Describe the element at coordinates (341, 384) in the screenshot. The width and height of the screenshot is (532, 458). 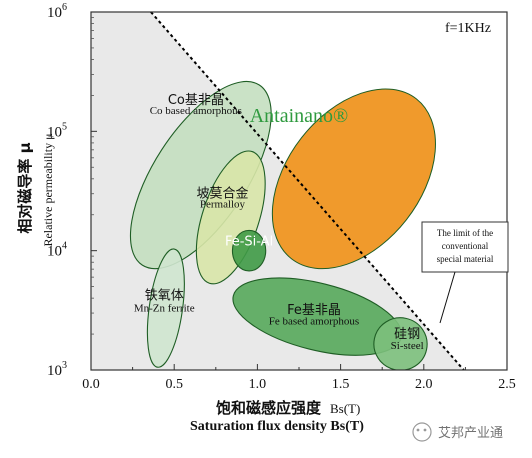
I see `x-tick-label: 1.5` at that location.